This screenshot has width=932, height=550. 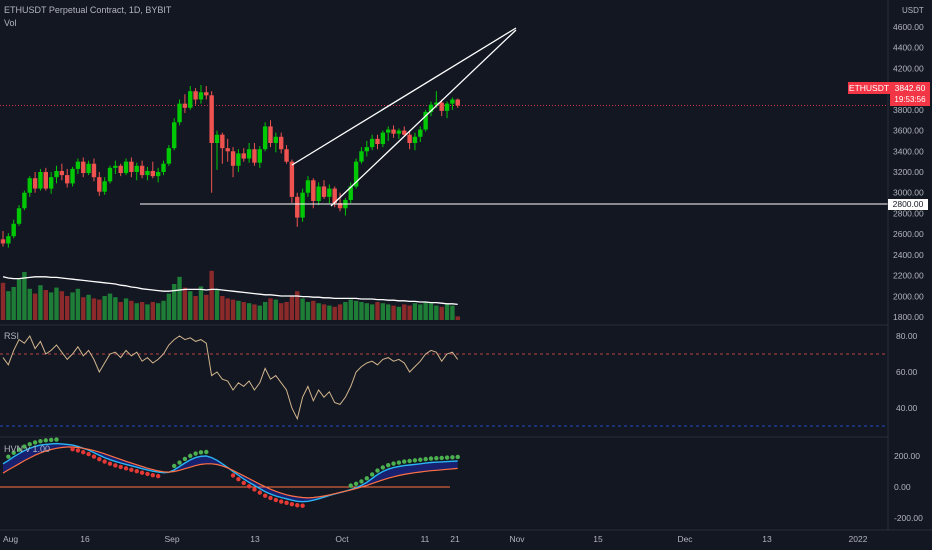 What do you see at coordinates (404, 96) in the screenshot?
I see `wedge-upper-trendline` at bounding box center [404, 96].